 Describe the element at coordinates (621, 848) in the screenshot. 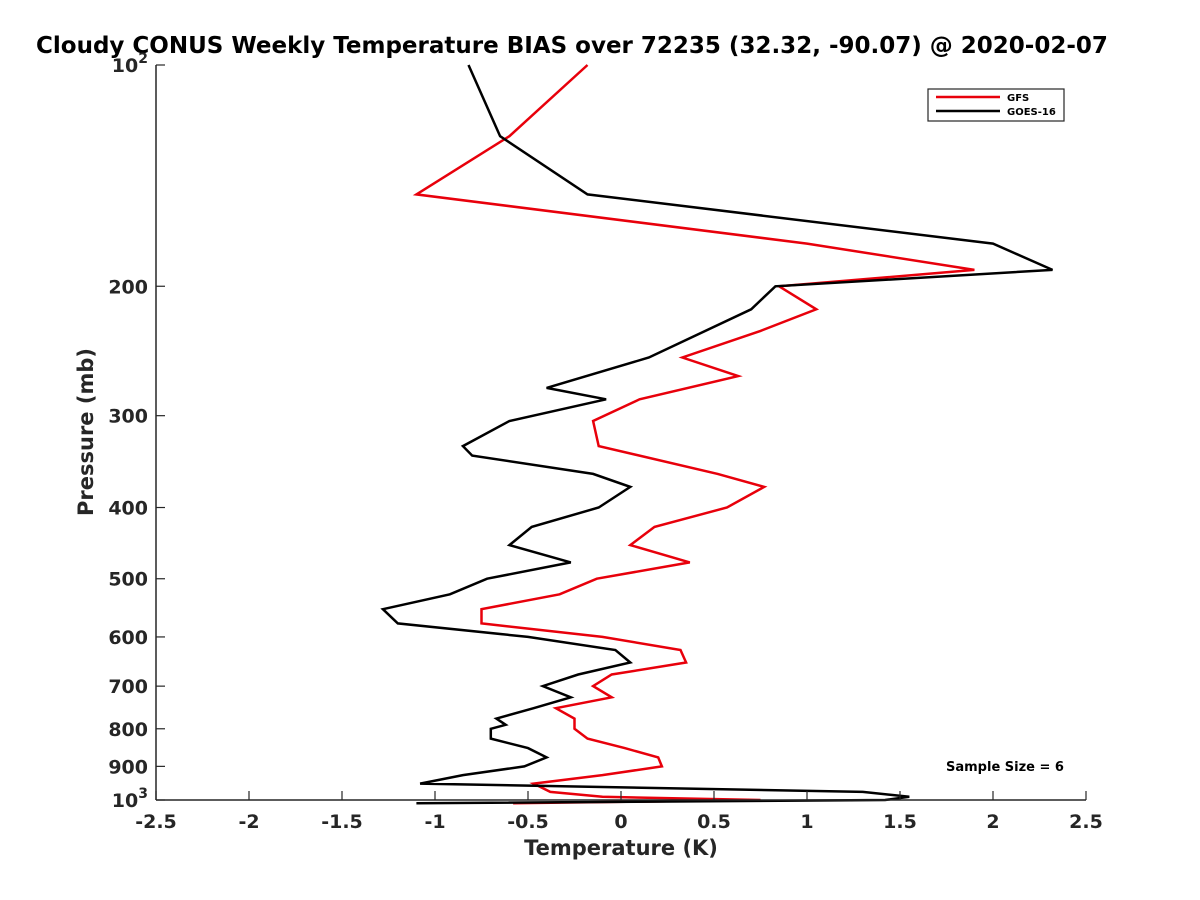

I see `x-axis-title: Temperature (K)` at that location.